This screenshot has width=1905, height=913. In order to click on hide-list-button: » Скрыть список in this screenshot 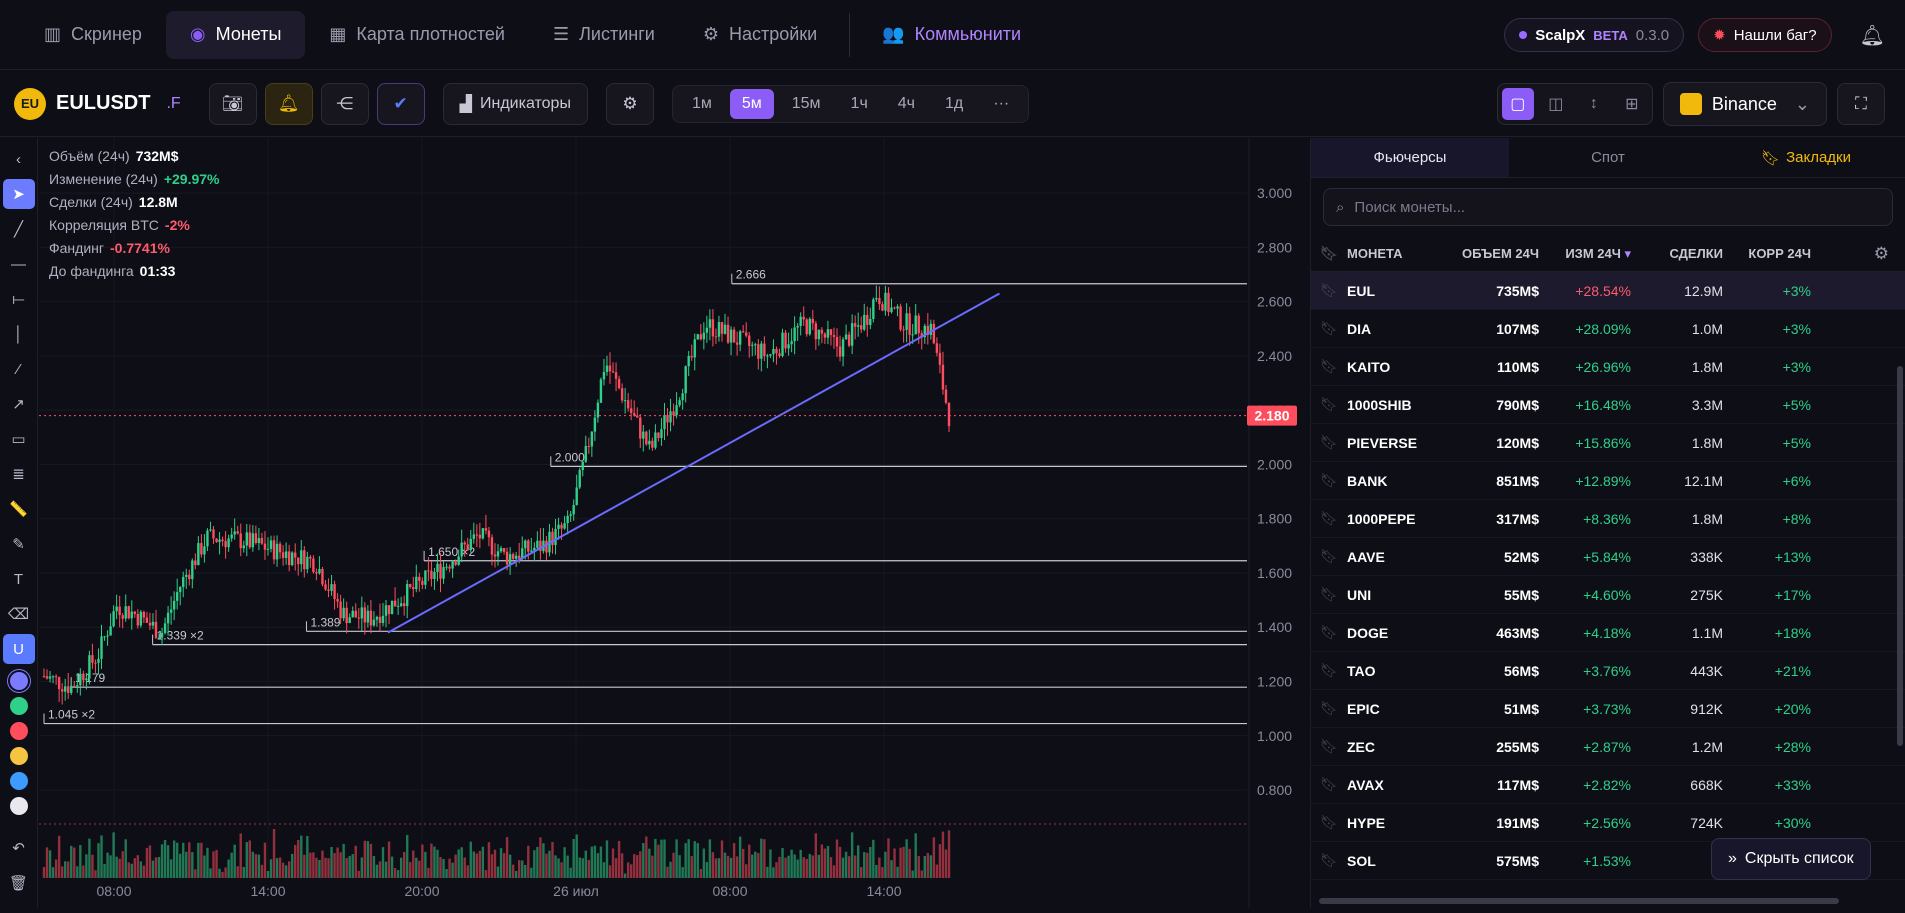, I will do `click(1791, 859)`.